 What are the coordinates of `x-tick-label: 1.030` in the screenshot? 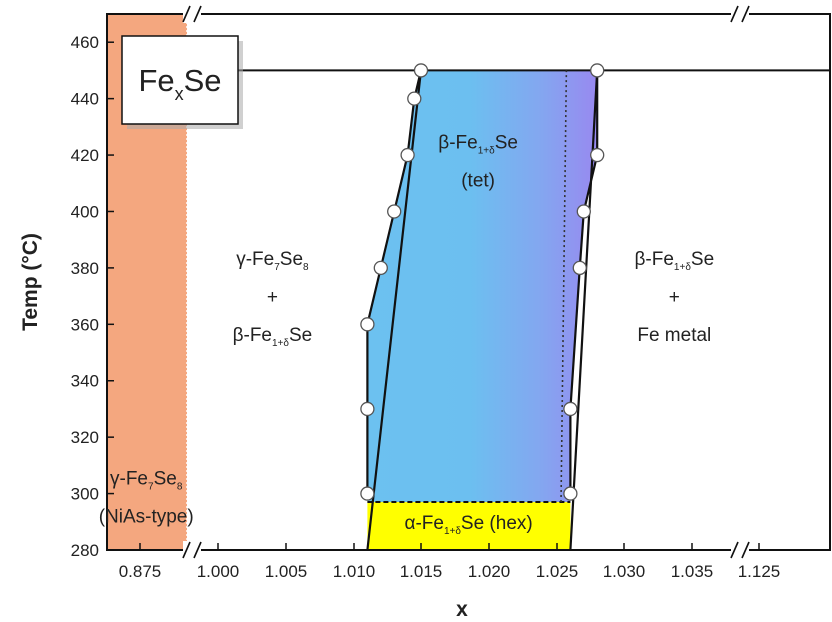 It's located at (624, 571).